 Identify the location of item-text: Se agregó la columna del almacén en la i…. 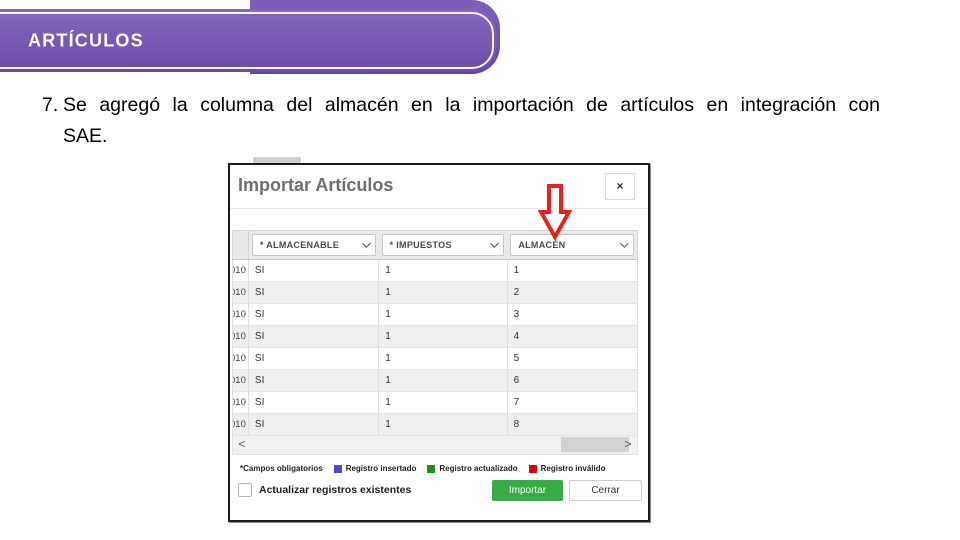
(471, 121).